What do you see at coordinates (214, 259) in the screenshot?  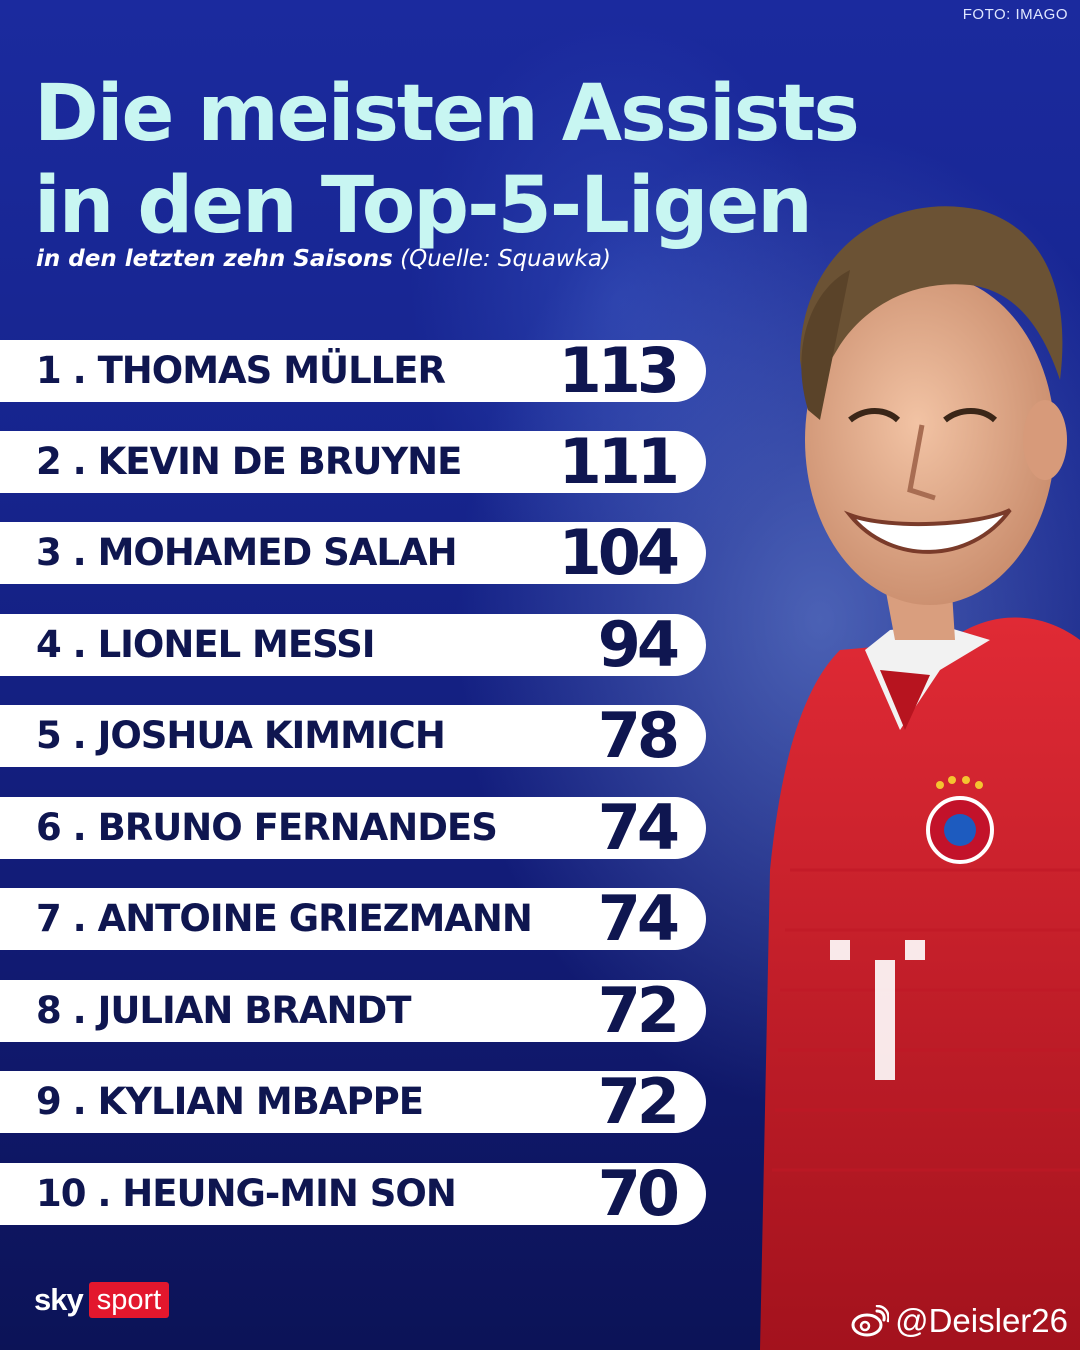 I see `subtitle-period: in den letzten zehn Saisons` at bounding box center [214, 259].